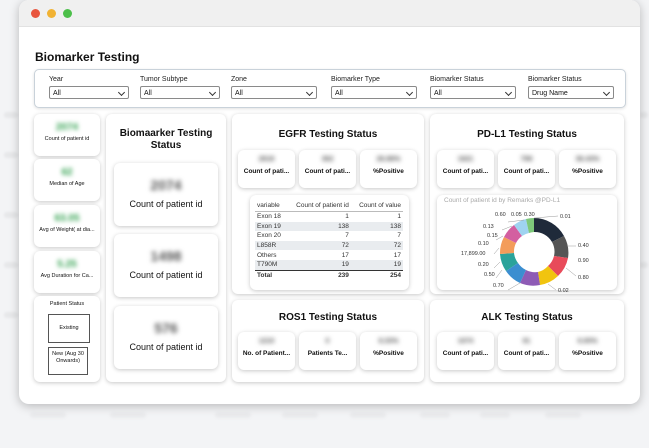  I want to click on kpi-value: 62, so click(67, 172).